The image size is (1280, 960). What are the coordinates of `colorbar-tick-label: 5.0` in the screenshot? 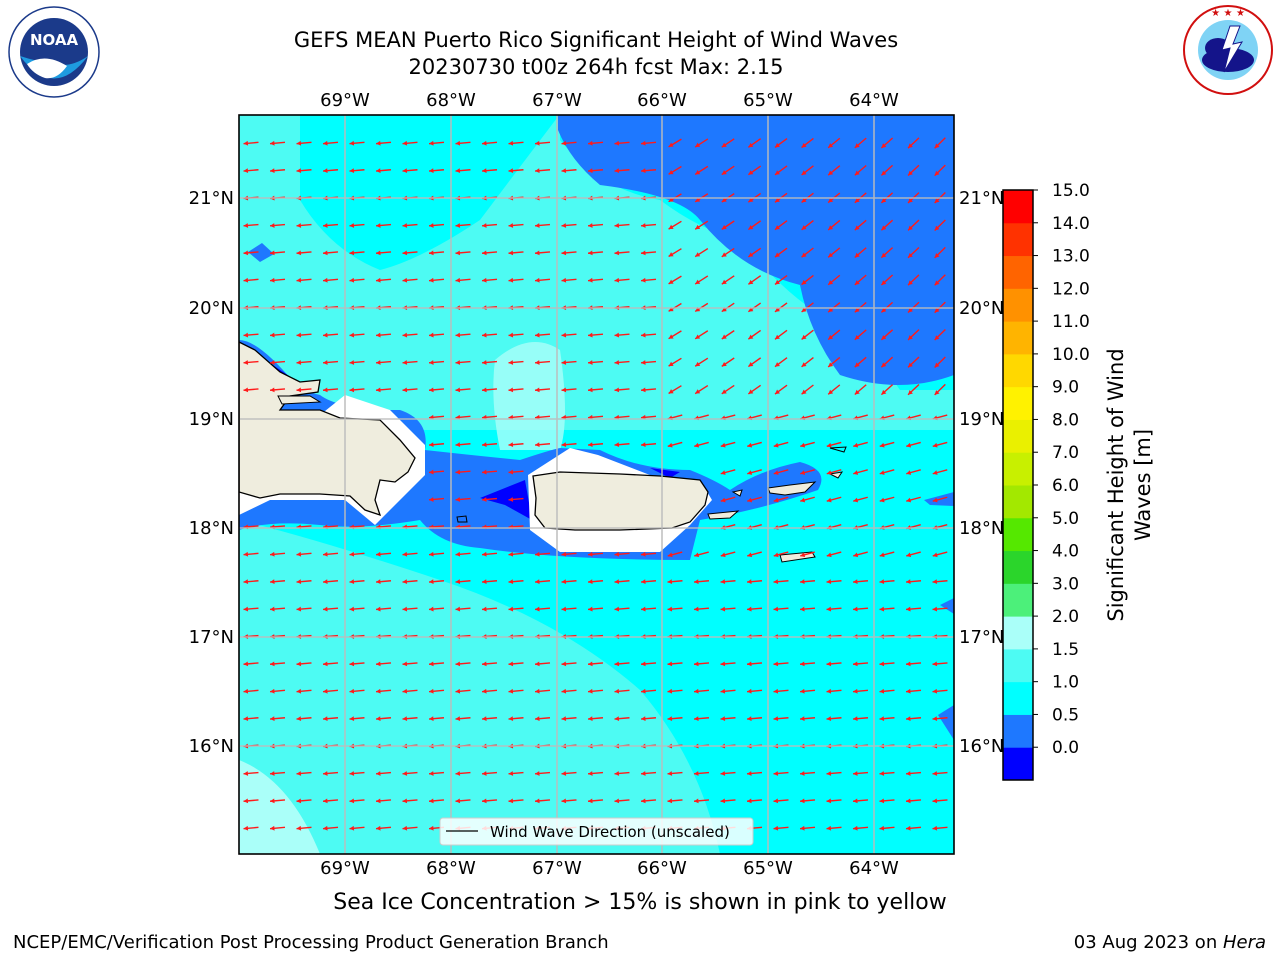 It's located at (1065, 519).